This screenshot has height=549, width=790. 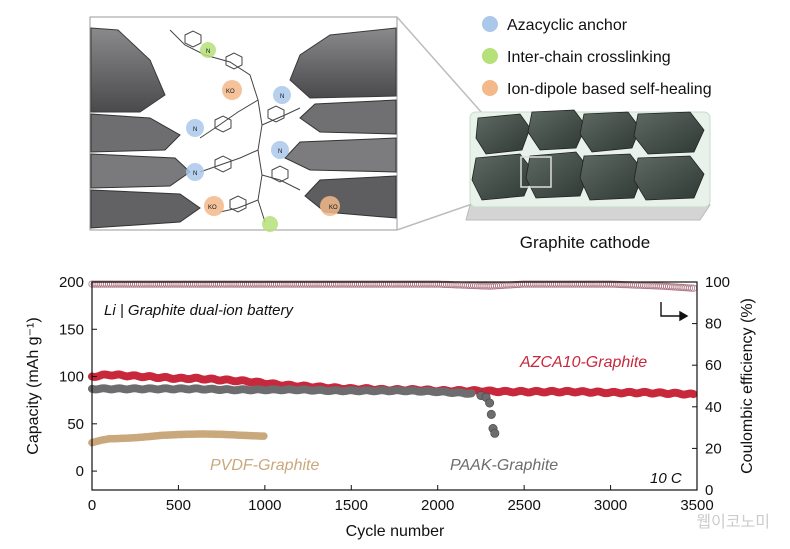 What do you see at coordinates (717, 282) in the screenshot?
I see `y2-tick-label: 100` at bounding box center [717, 282].